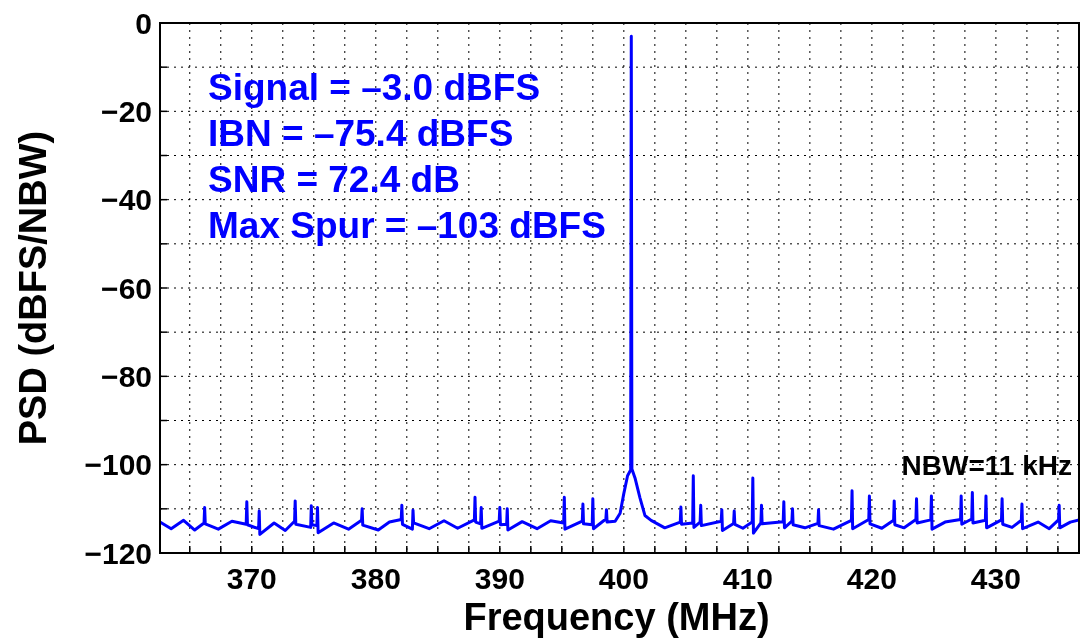 This screenshot has height=641, width=1080. I want to click on annotation: NBW=11 kHz, so click(986, 465).